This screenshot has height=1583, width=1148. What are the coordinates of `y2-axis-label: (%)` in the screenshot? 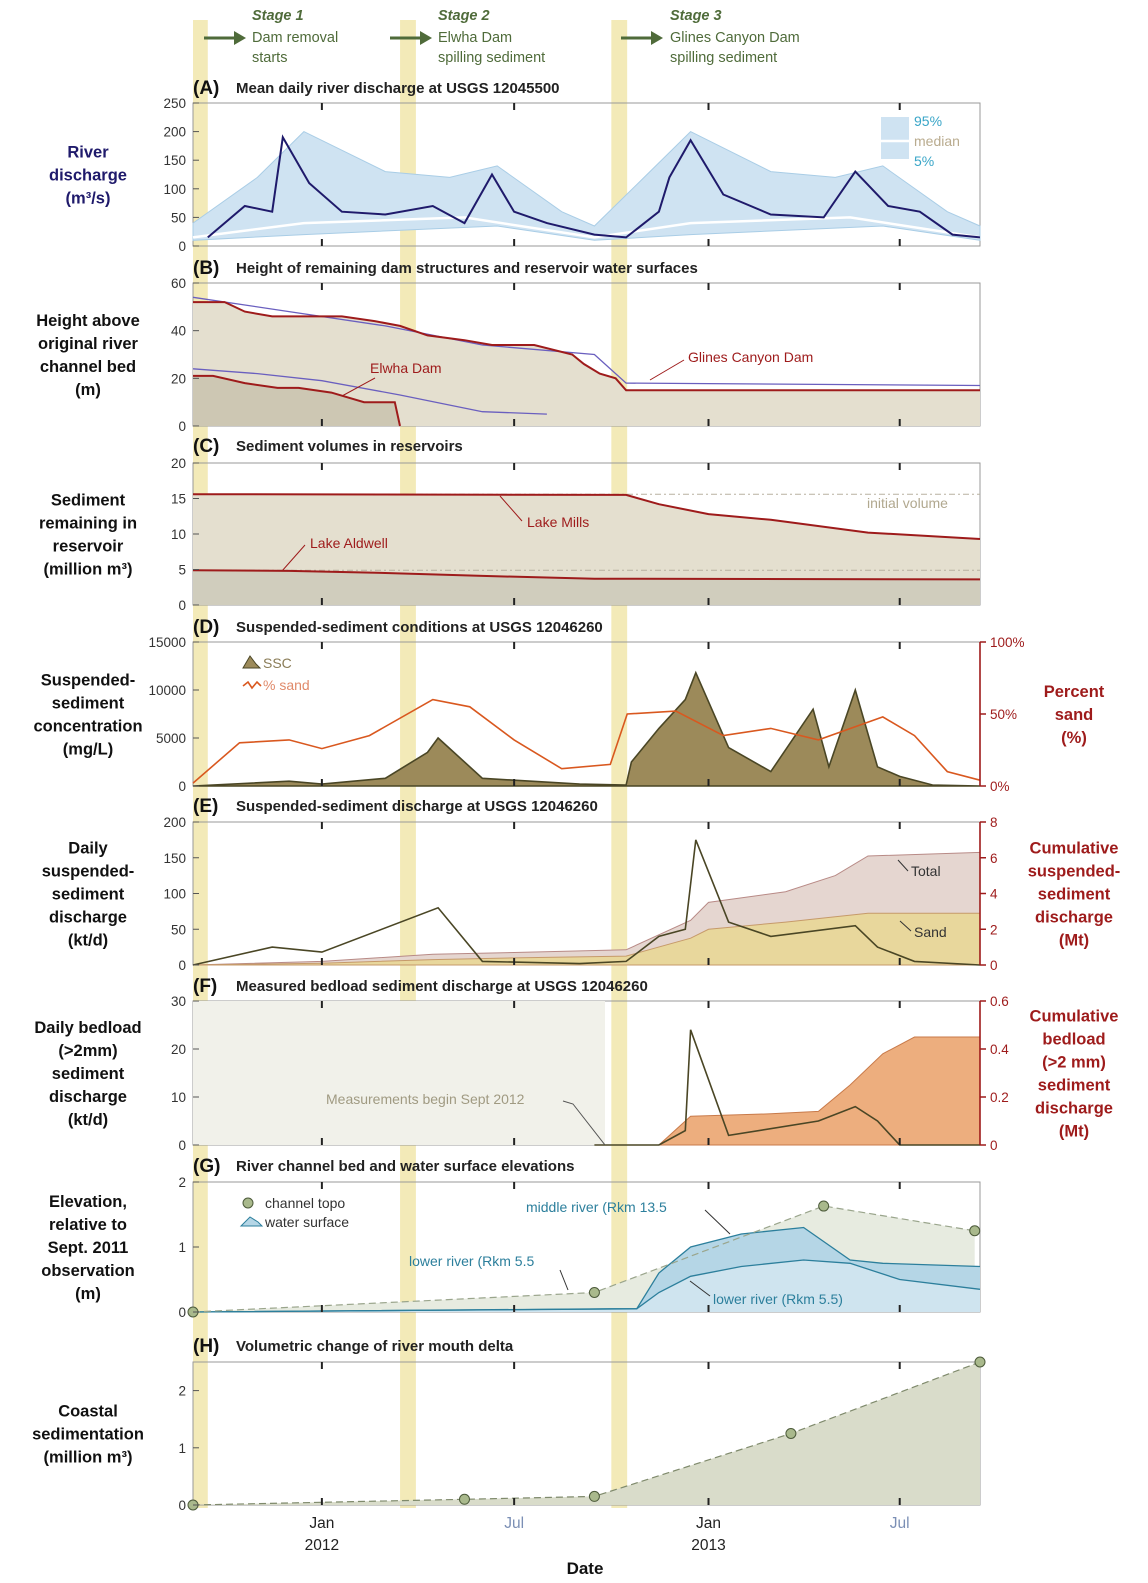 It's located at (1074, 738).